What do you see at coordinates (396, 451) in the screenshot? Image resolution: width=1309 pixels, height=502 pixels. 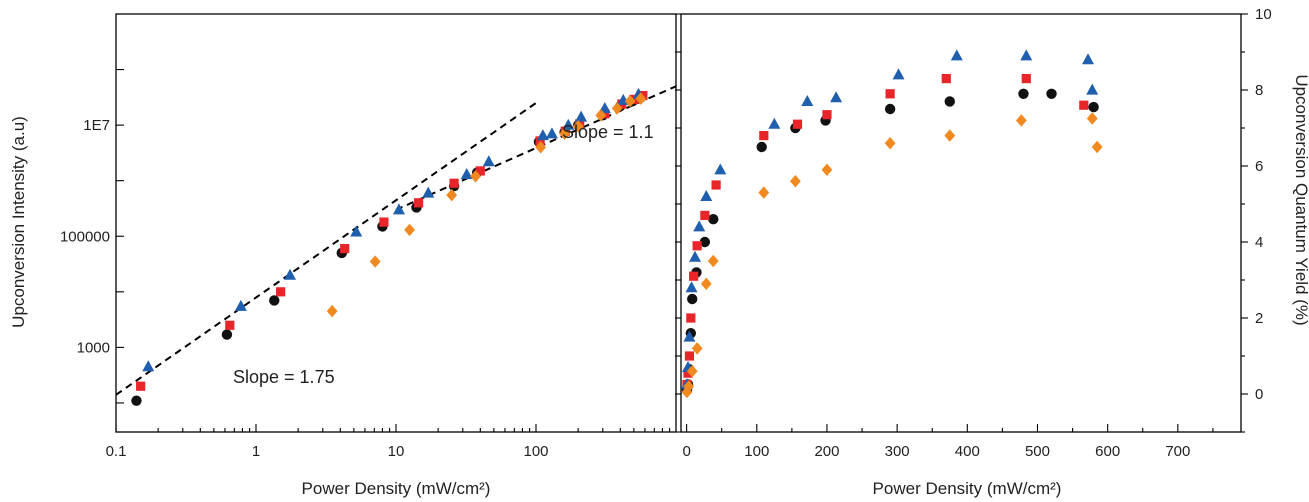 I see `left-x-tick-label: 10` at bounding box center [396, 451].